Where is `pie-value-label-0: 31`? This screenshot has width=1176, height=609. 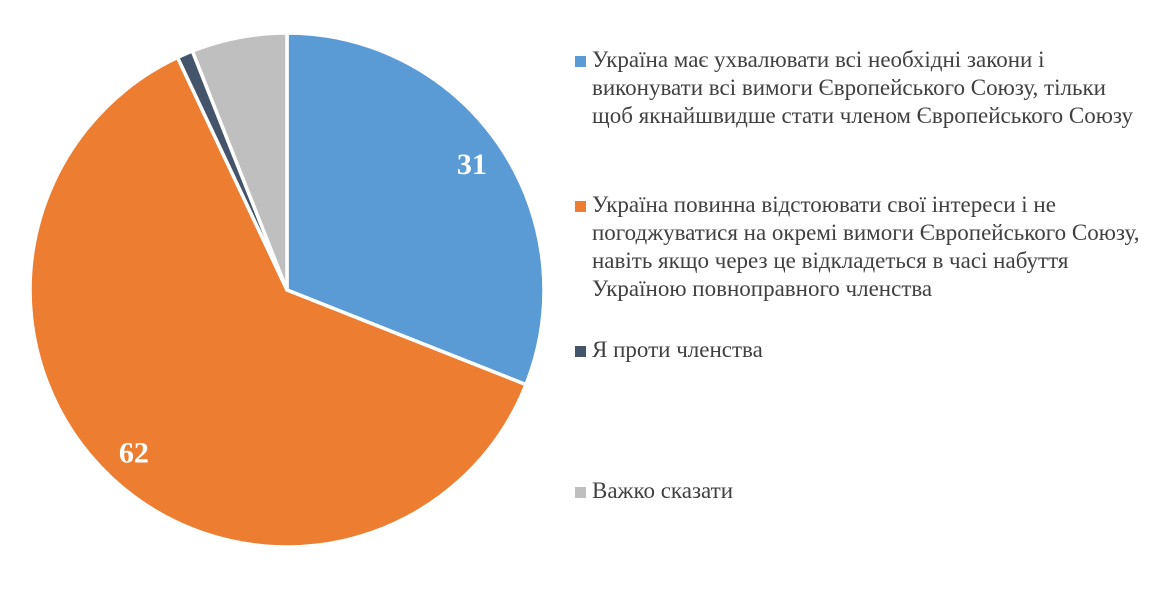 pie-value-label-0: 31 is located at coordinates (472, 164).